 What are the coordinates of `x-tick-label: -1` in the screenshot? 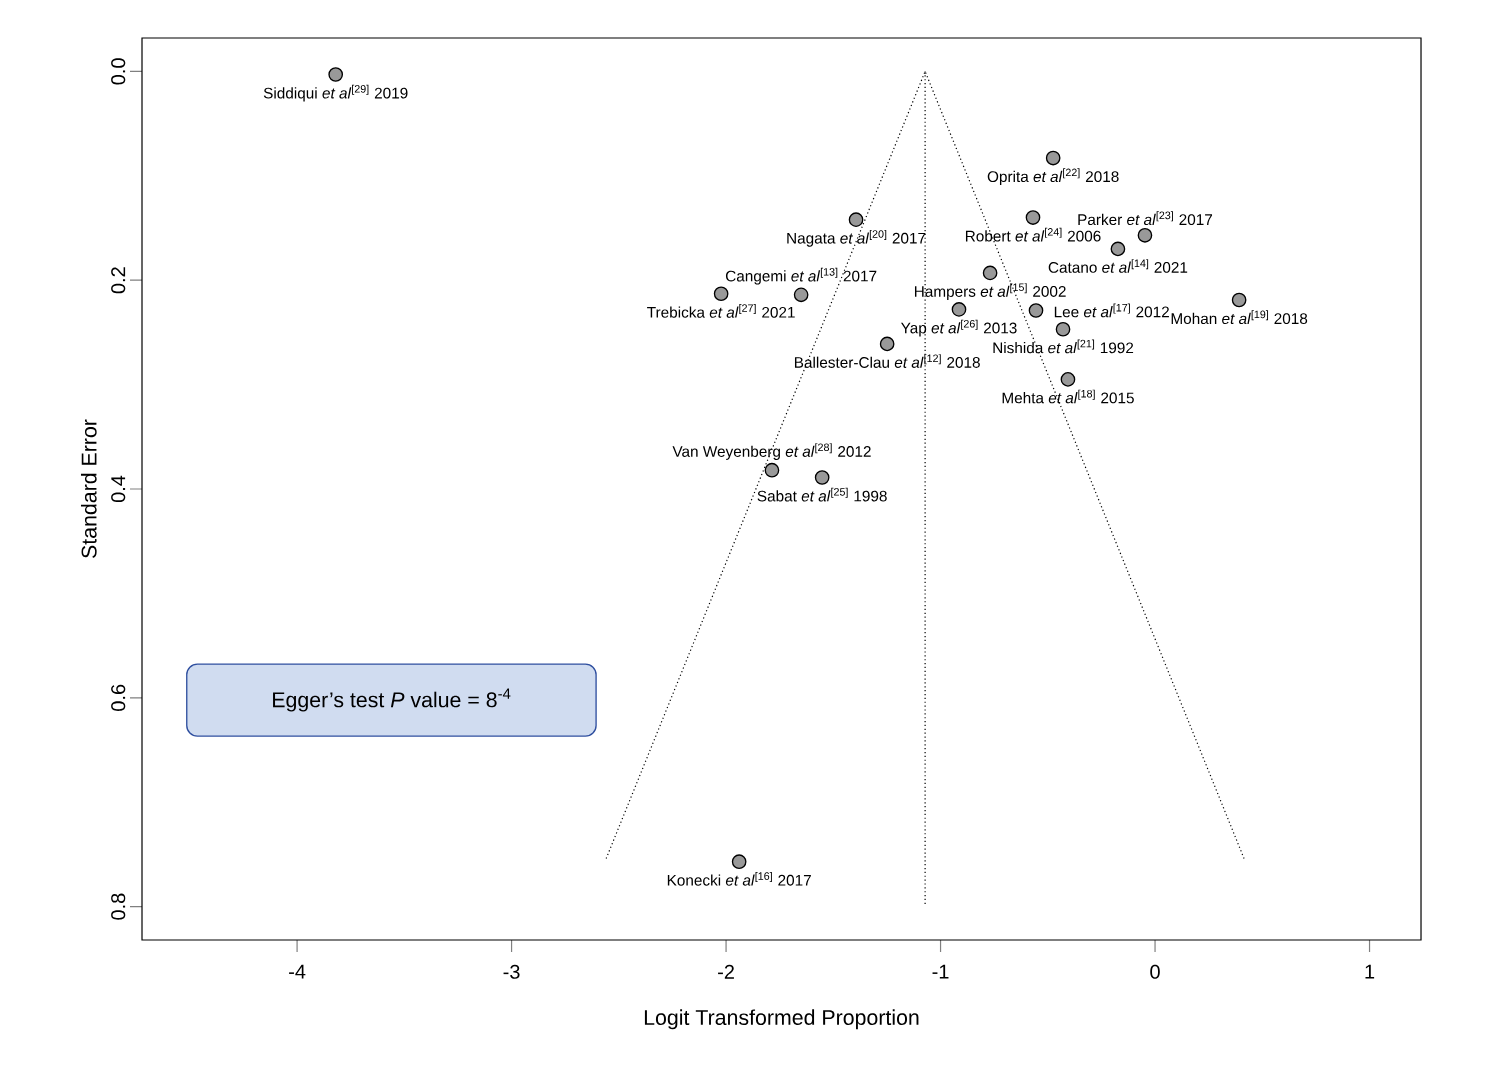 It's located at (940, 971).